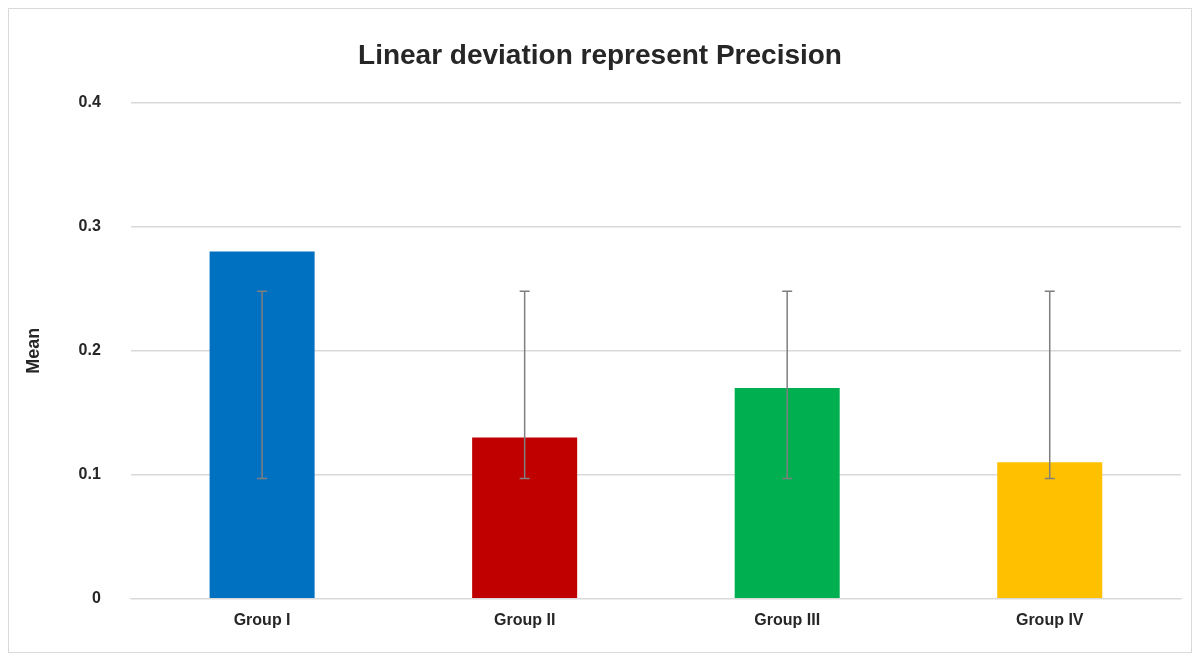 This screenshot has width=1200, height=661. What do you see at coordinates (89, 350) in the screenshot?
I see `y-tick-label: 0.2` at bounding box center [89, 350].